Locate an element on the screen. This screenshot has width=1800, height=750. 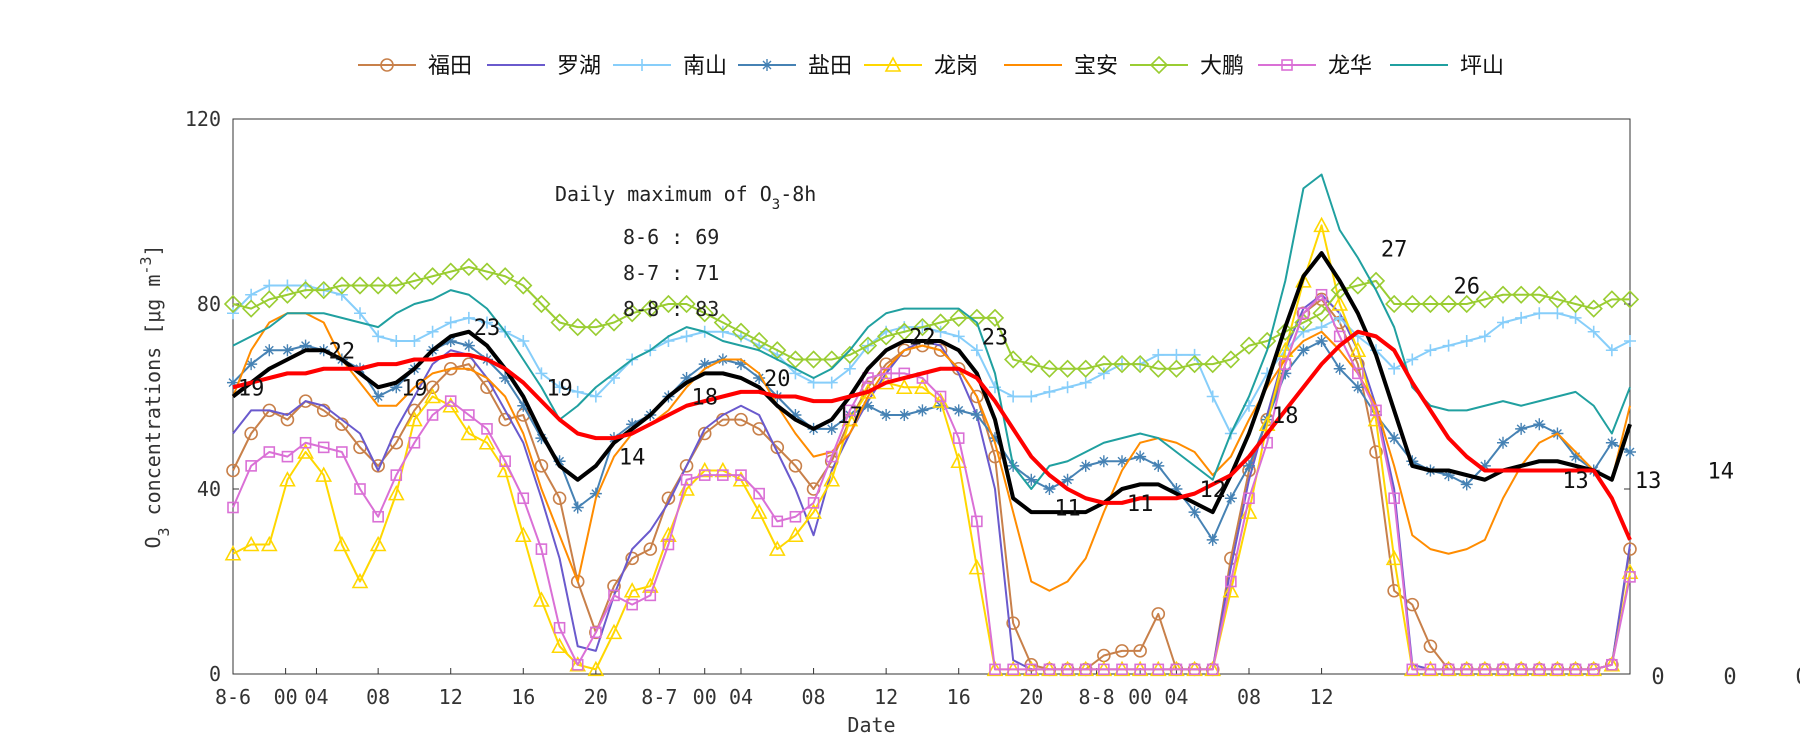
curve-value-label: 20 is located at coordinates (777, 379).